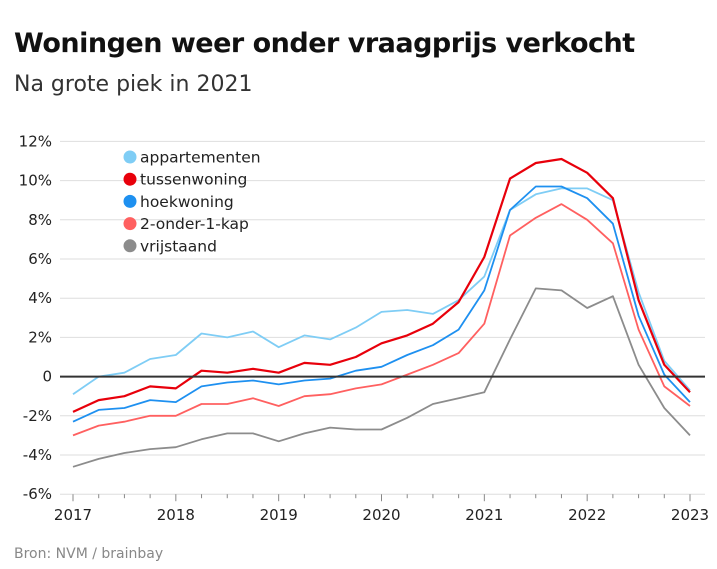 The width and height of the screenshot is (717, 569). Describe the element at coordinates (194, 224) in the screenshot. I see `legend-label: 2-onder-1-kap` at that location.